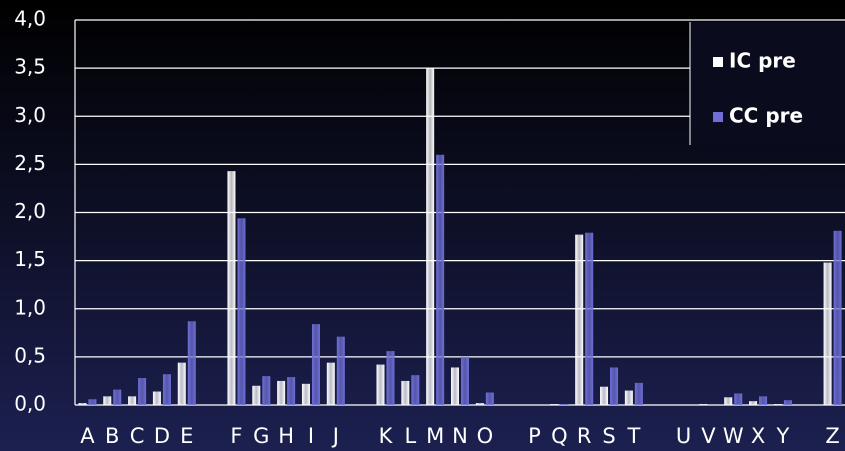 This screenshot has width=845, height=451. Describe the element at coordinates (683, 436) in the screenshot. I see `x-tick-label: U` at that location.